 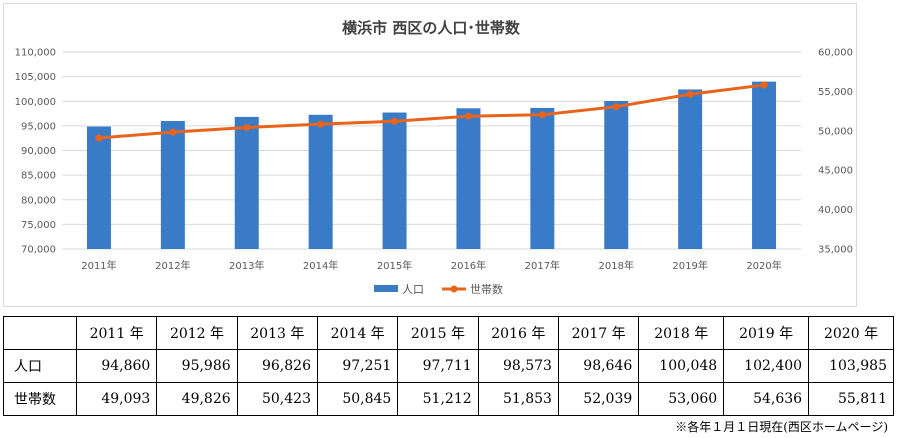 I want to click on table-cell: 97,711, so click(x=438, y=366).